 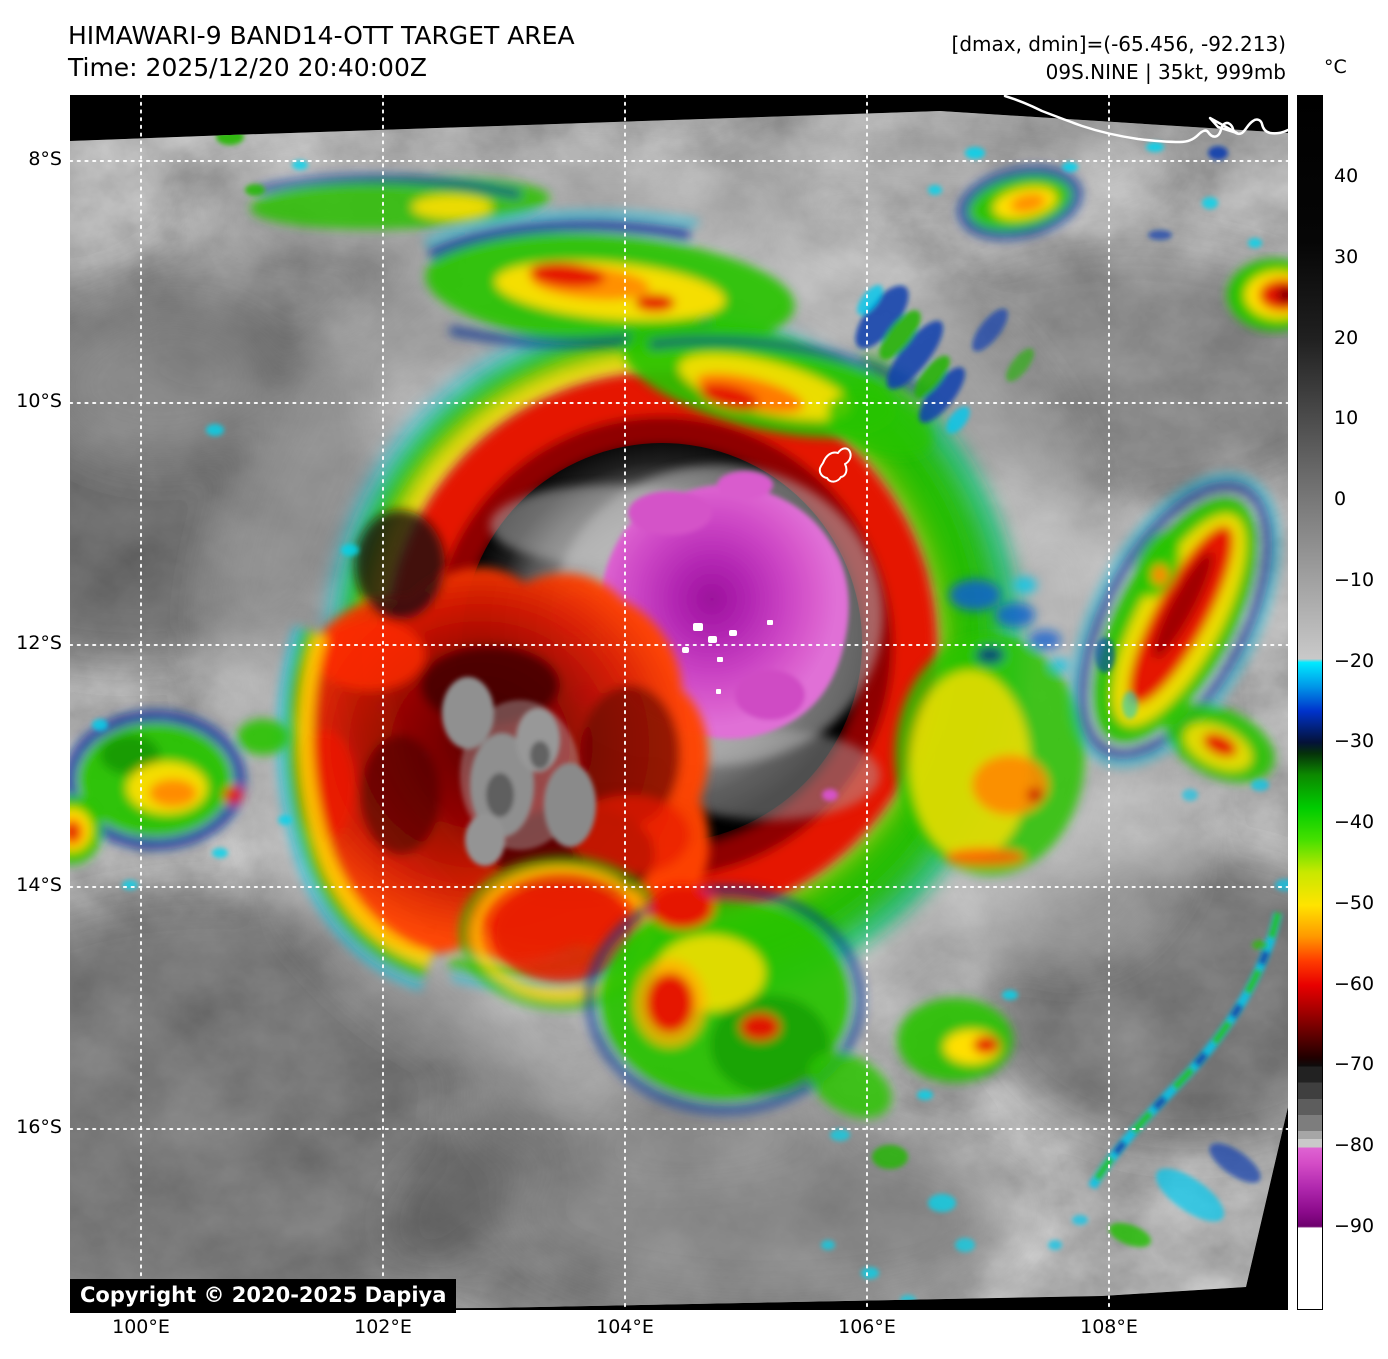 What do you see at coordinates (1346, 418) in the screenshot?
I see `colorbar-tick-label: 10` at bounding box center [1346, 418].